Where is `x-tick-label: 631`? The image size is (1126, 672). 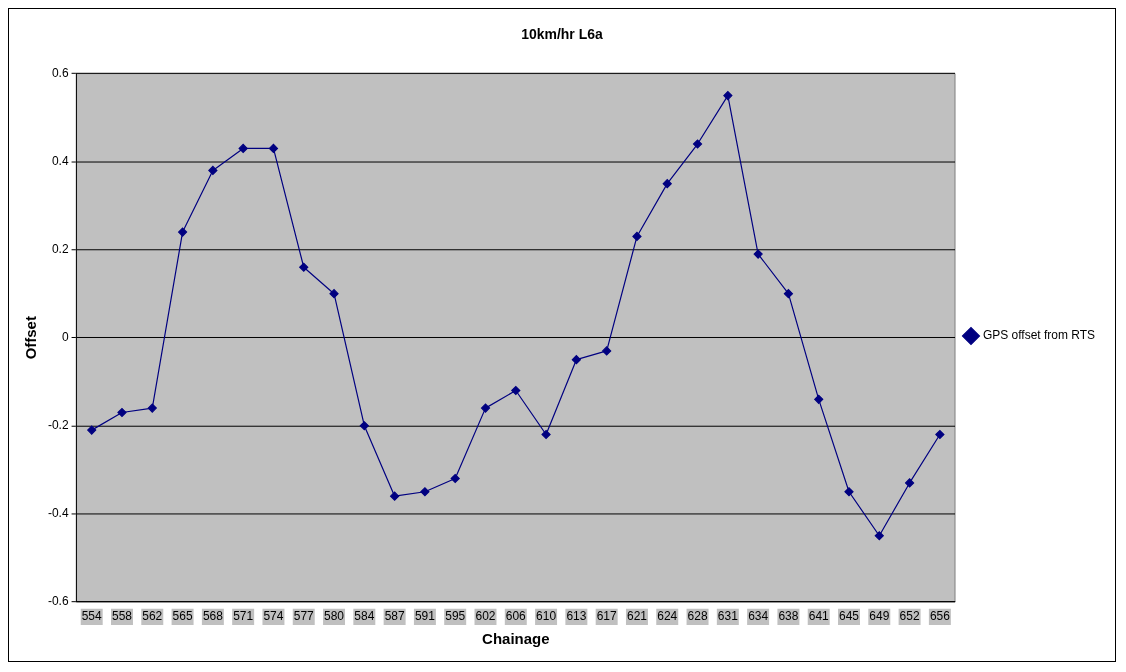 x-tick-label: 631 is located at coordinates (728, 616).